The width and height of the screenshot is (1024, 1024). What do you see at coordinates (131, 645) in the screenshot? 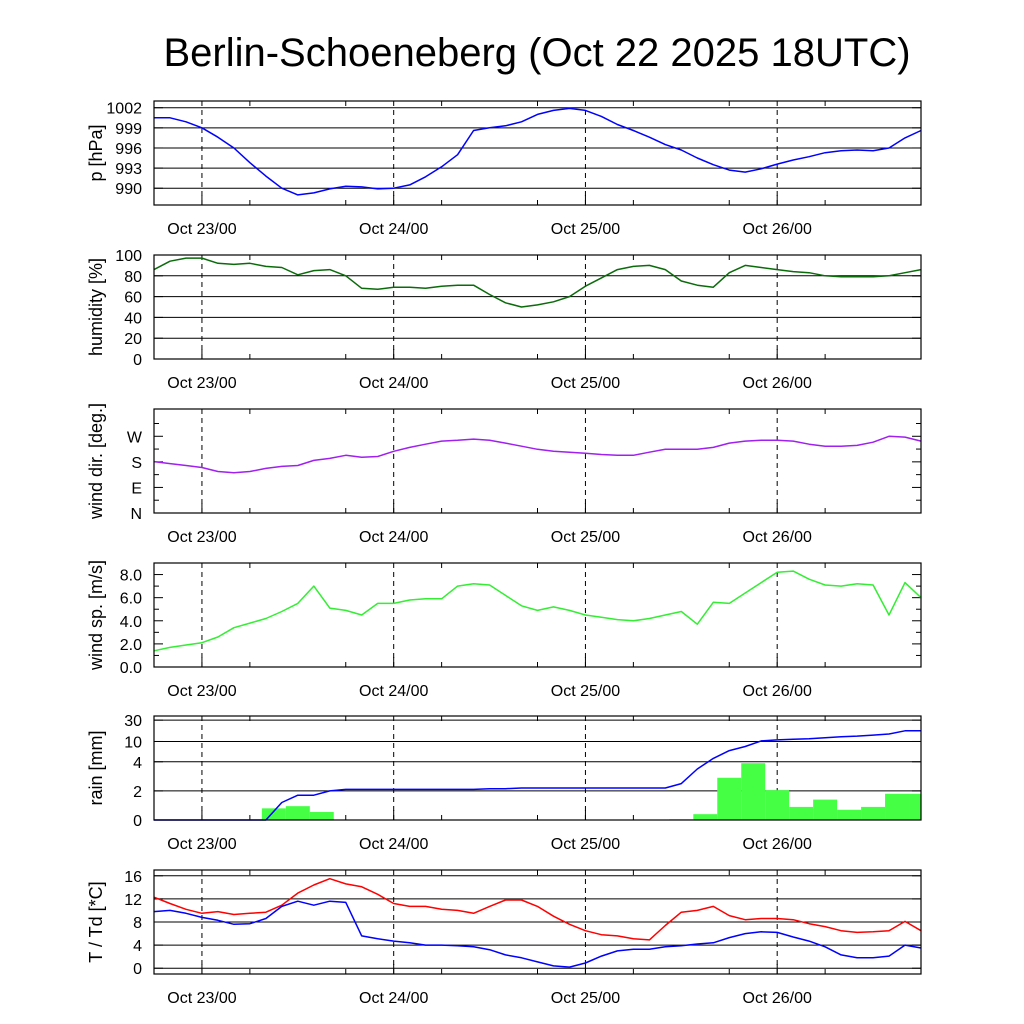
I see `y-tick-label: 2.0` at bounding box center [131, 645].